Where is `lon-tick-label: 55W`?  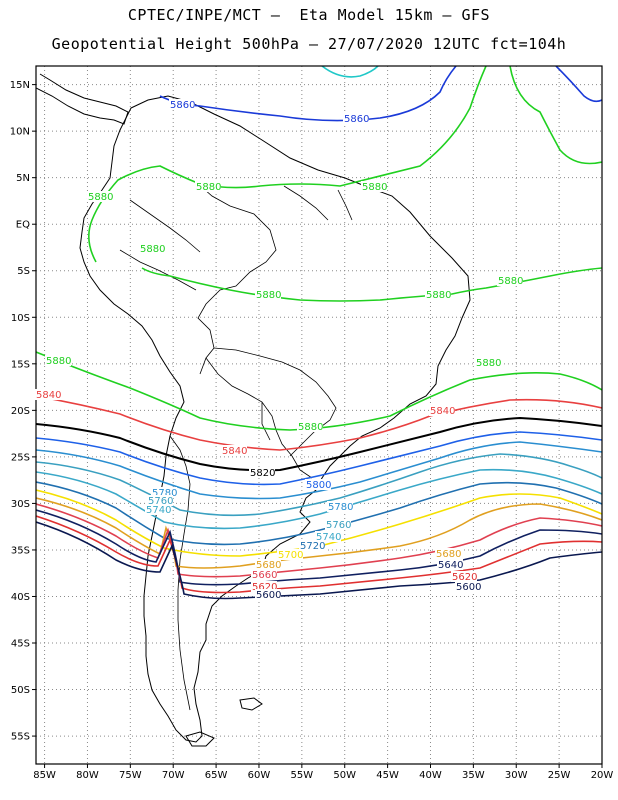
lon-tick-label: 55W is located at coordinates (302, 775).